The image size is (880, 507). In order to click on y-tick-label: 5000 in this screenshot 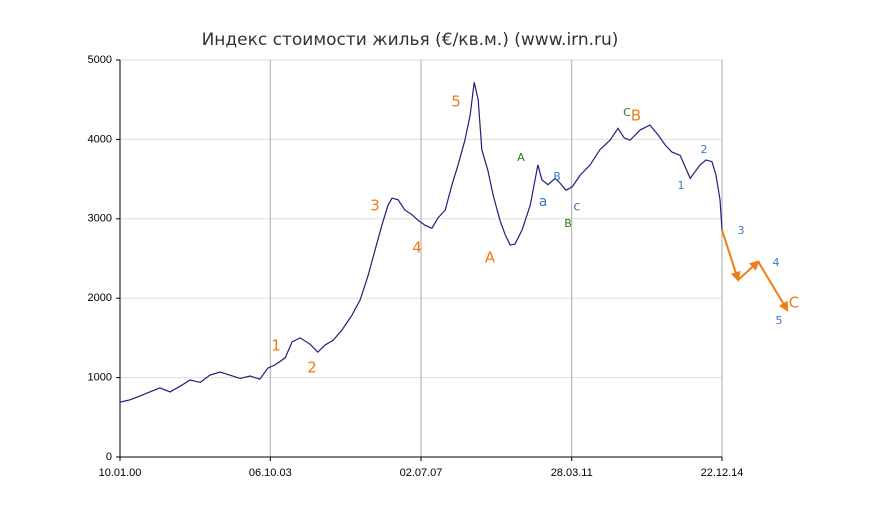, I will do `click(100, 60)`.